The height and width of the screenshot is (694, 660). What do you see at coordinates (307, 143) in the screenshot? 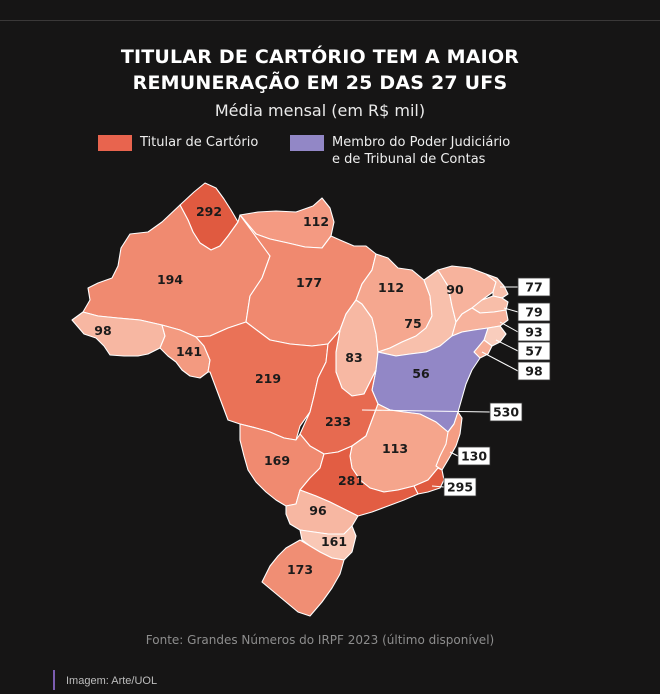
I see `legend-swatch-judiciario` at bounding box center [307, 143].